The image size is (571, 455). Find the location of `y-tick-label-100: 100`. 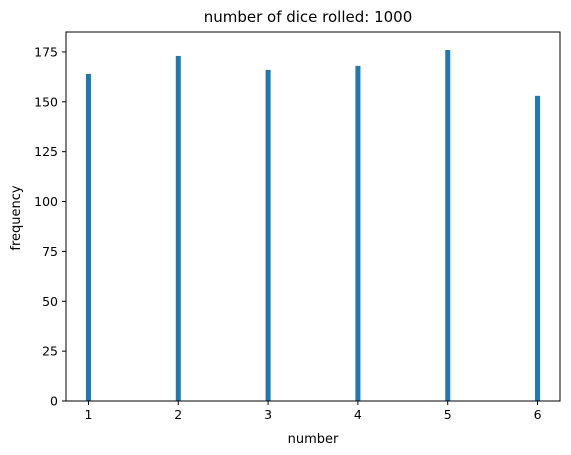

y-tick-label-100: 100 is located at coordinates (46, 201).